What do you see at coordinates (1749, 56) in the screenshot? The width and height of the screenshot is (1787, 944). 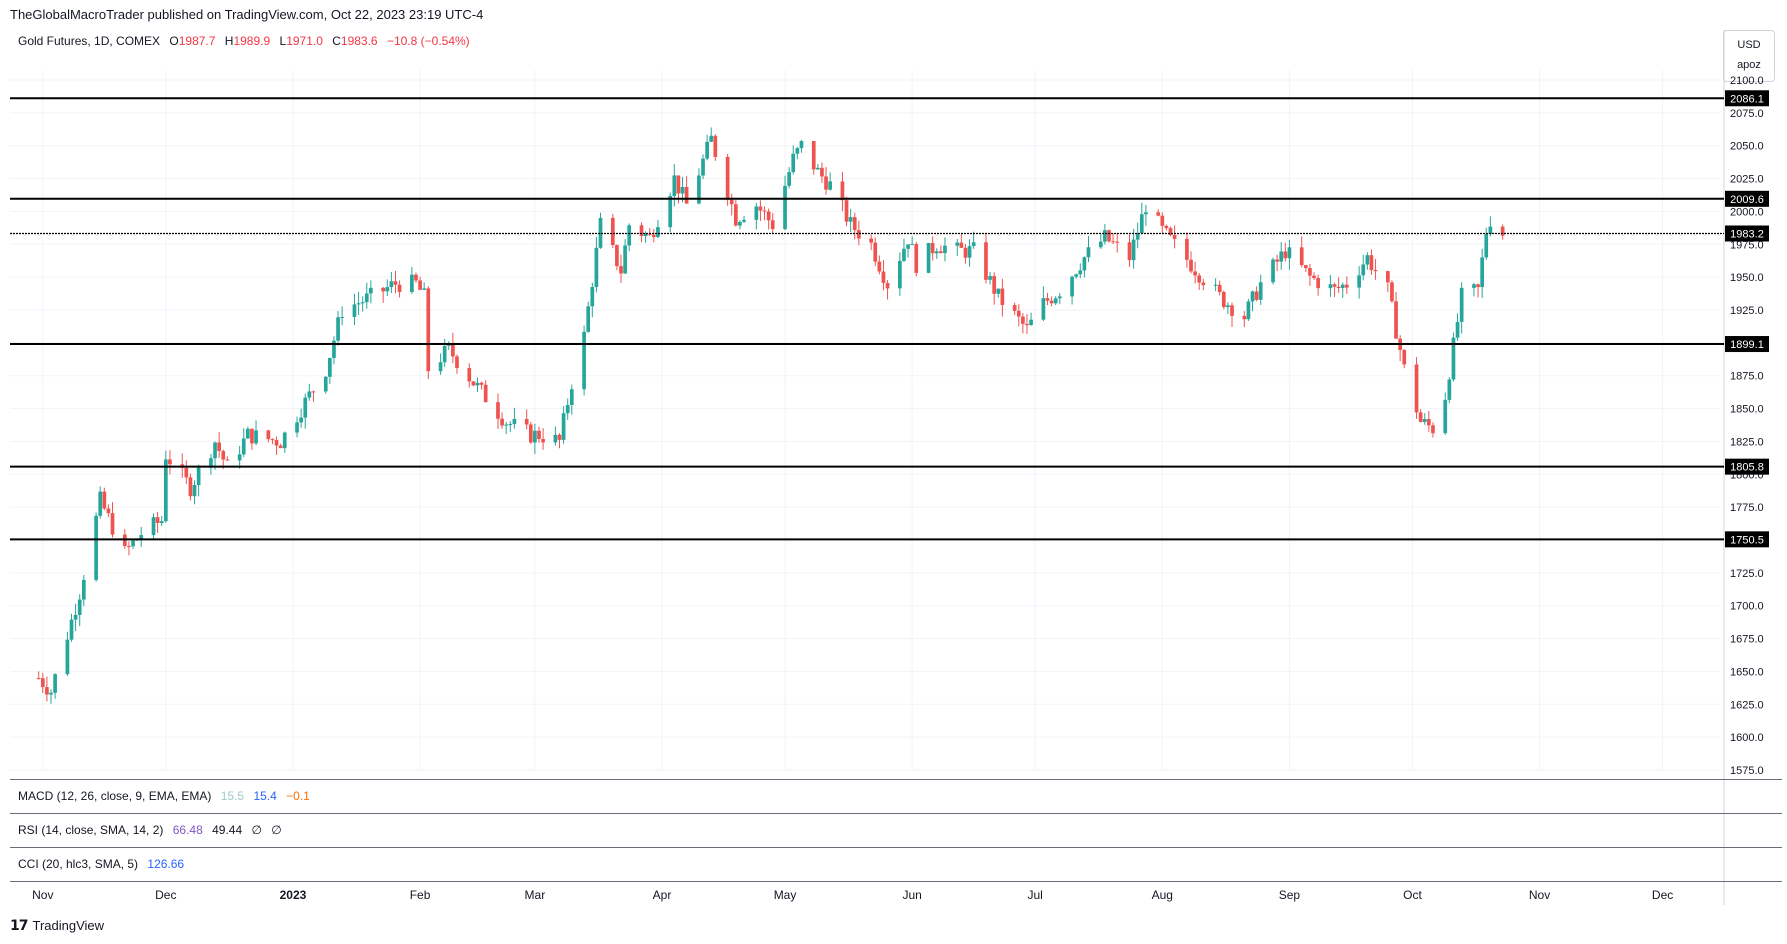 I see `price-scale-currency-box: USD apoz` at bounding box center [1749, 56].